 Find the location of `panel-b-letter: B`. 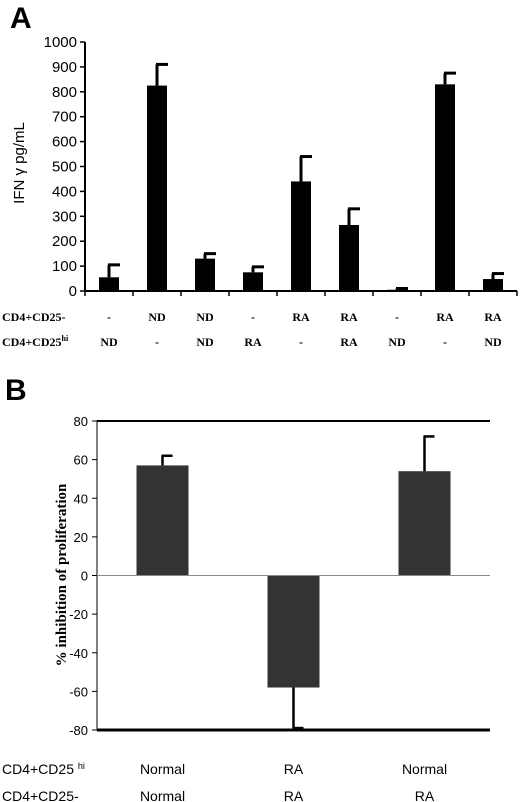

panel-b-letter: B is located at coordinates (16, 390).